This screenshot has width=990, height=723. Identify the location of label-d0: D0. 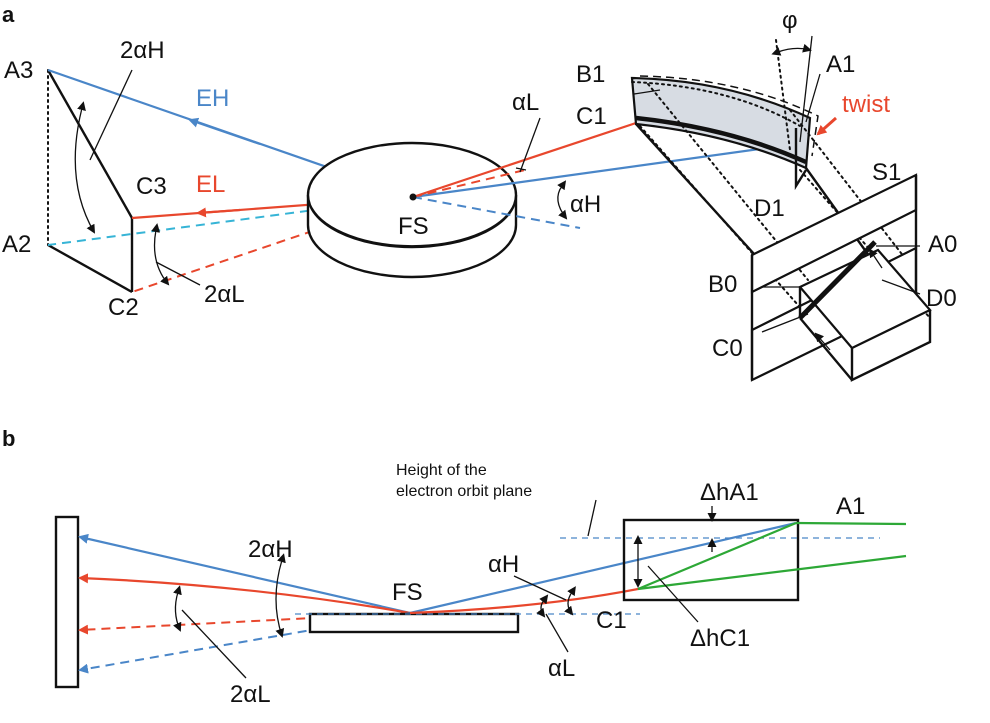
(941, 298).